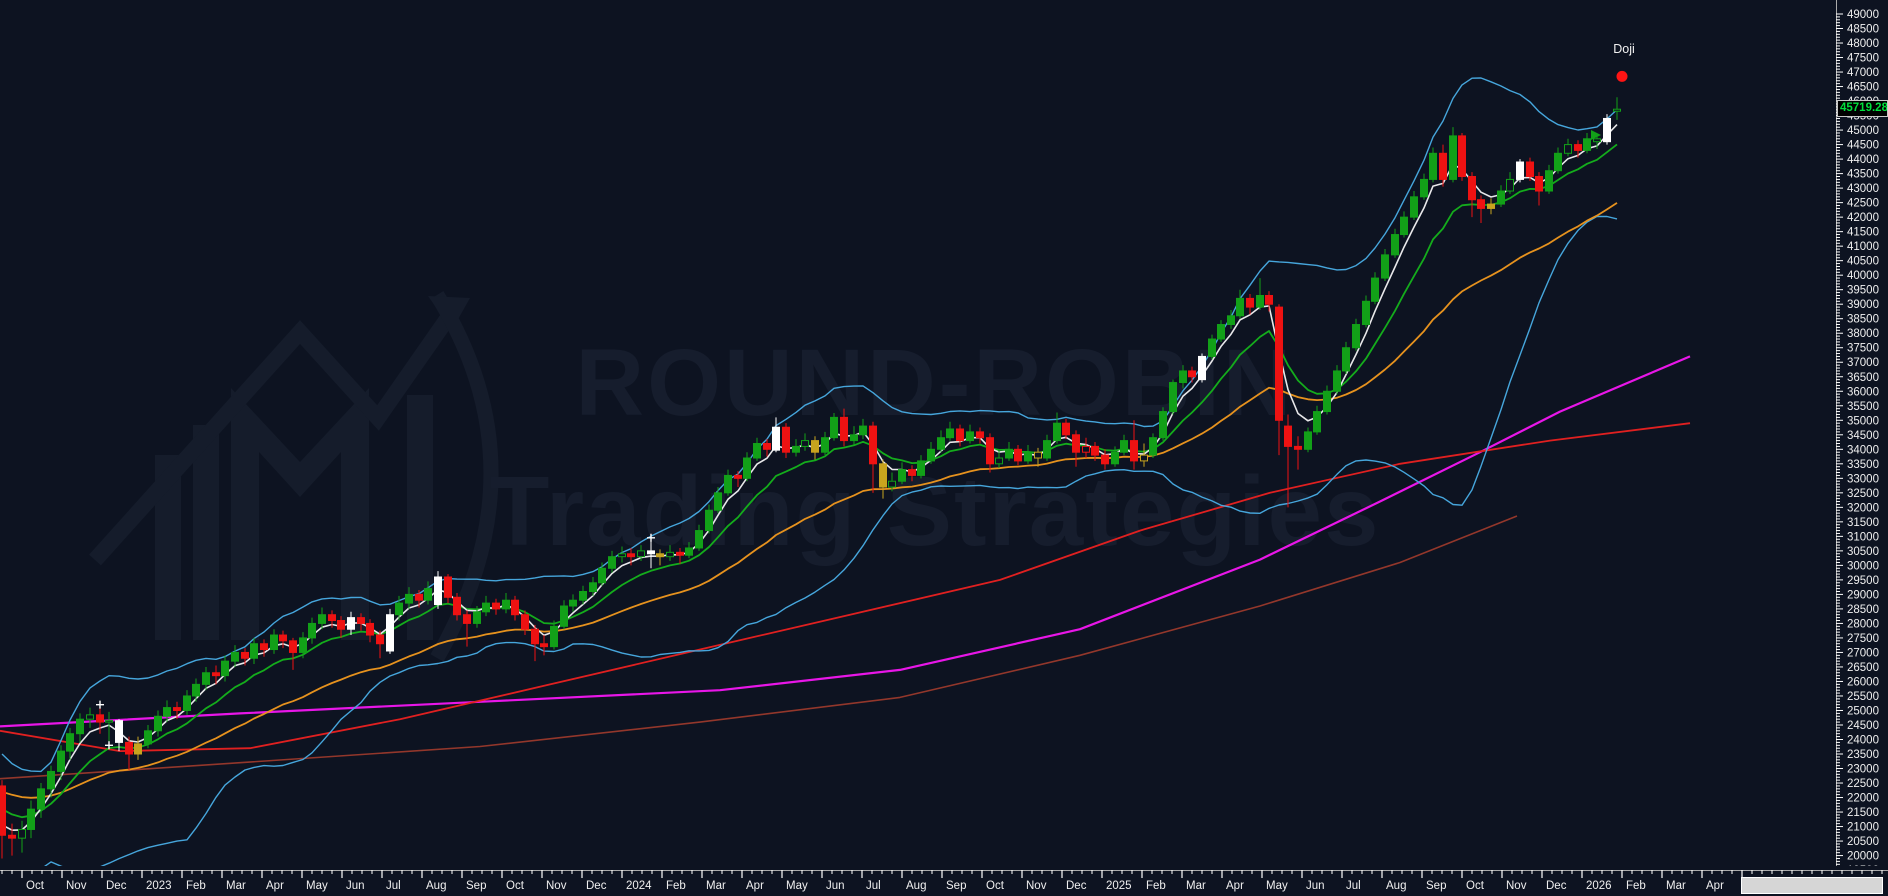 This screenshot has height=896, width=1888. What do you see at coordinates (1863, 305) in the screenshot?
I see `price-tick-label: 39000` at bounding box center [1863, 305].